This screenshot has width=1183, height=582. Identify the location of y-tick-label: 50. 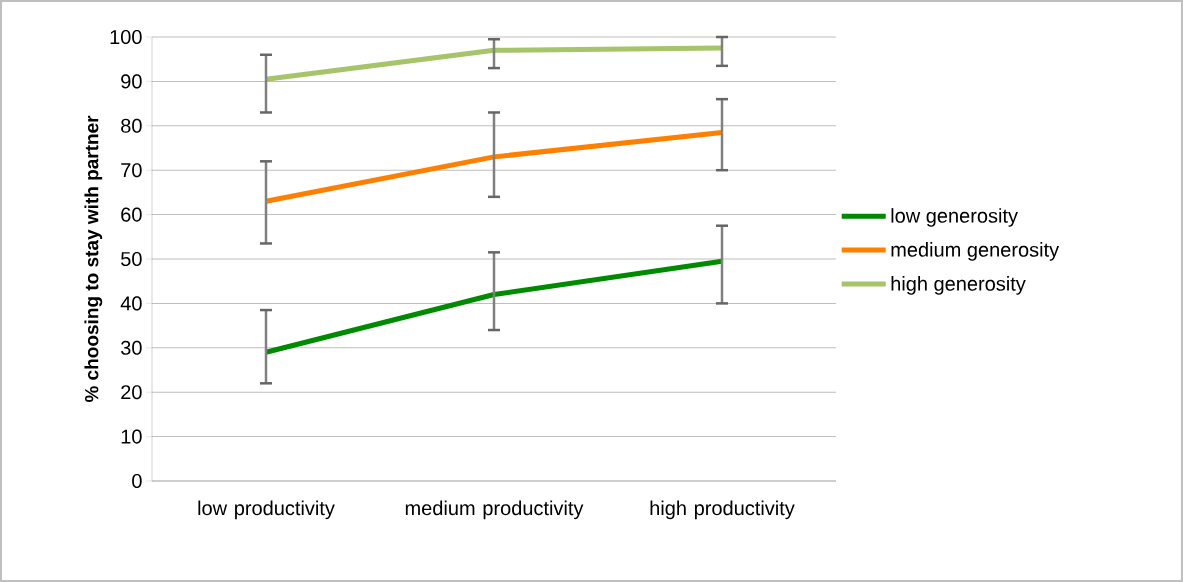
(131, 259).